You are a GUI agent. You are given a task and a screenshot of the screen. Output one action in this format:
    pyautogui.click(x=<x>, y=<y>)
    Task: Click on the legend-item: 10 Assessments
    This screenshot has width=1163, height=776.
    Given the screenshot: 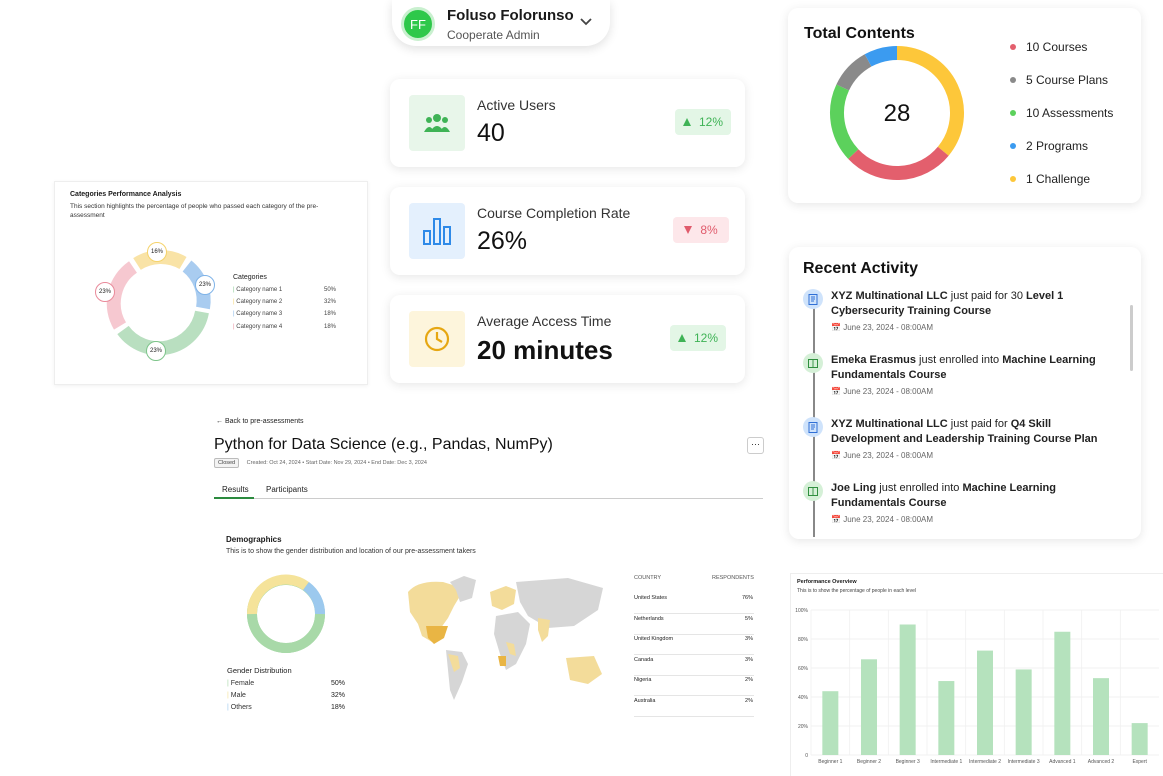 What is the action you would take?
    pyautogui.click(x=1061, y=113)
    